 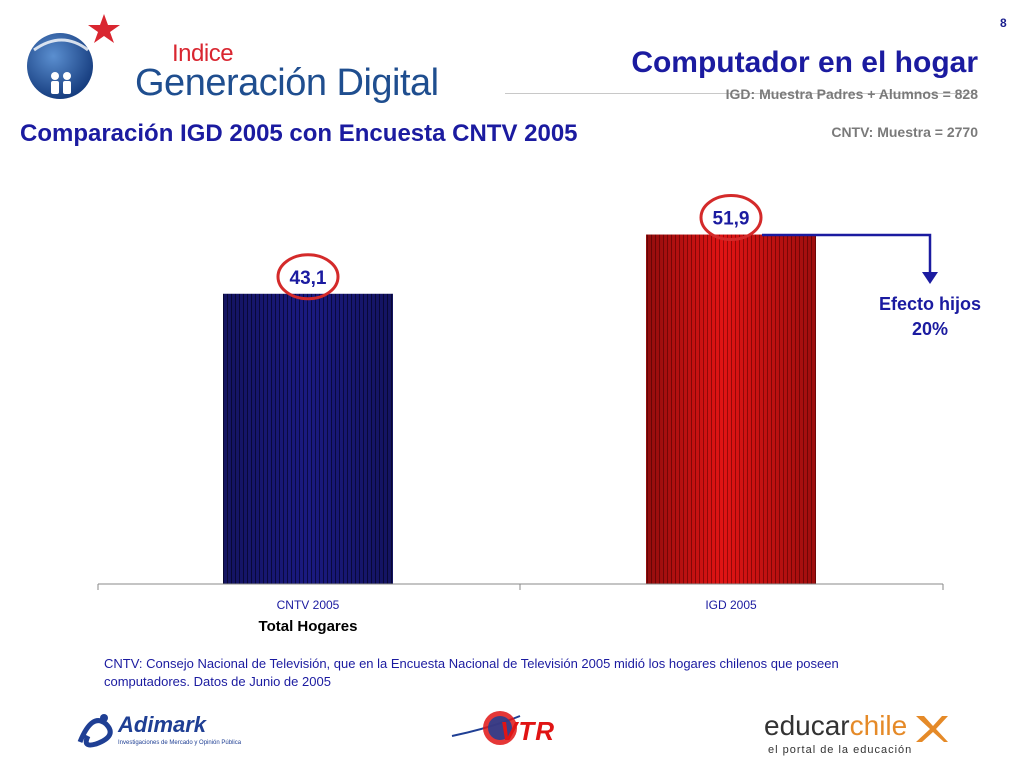 I want to click on educarchile-x-icon, so click(x=932, y=729).